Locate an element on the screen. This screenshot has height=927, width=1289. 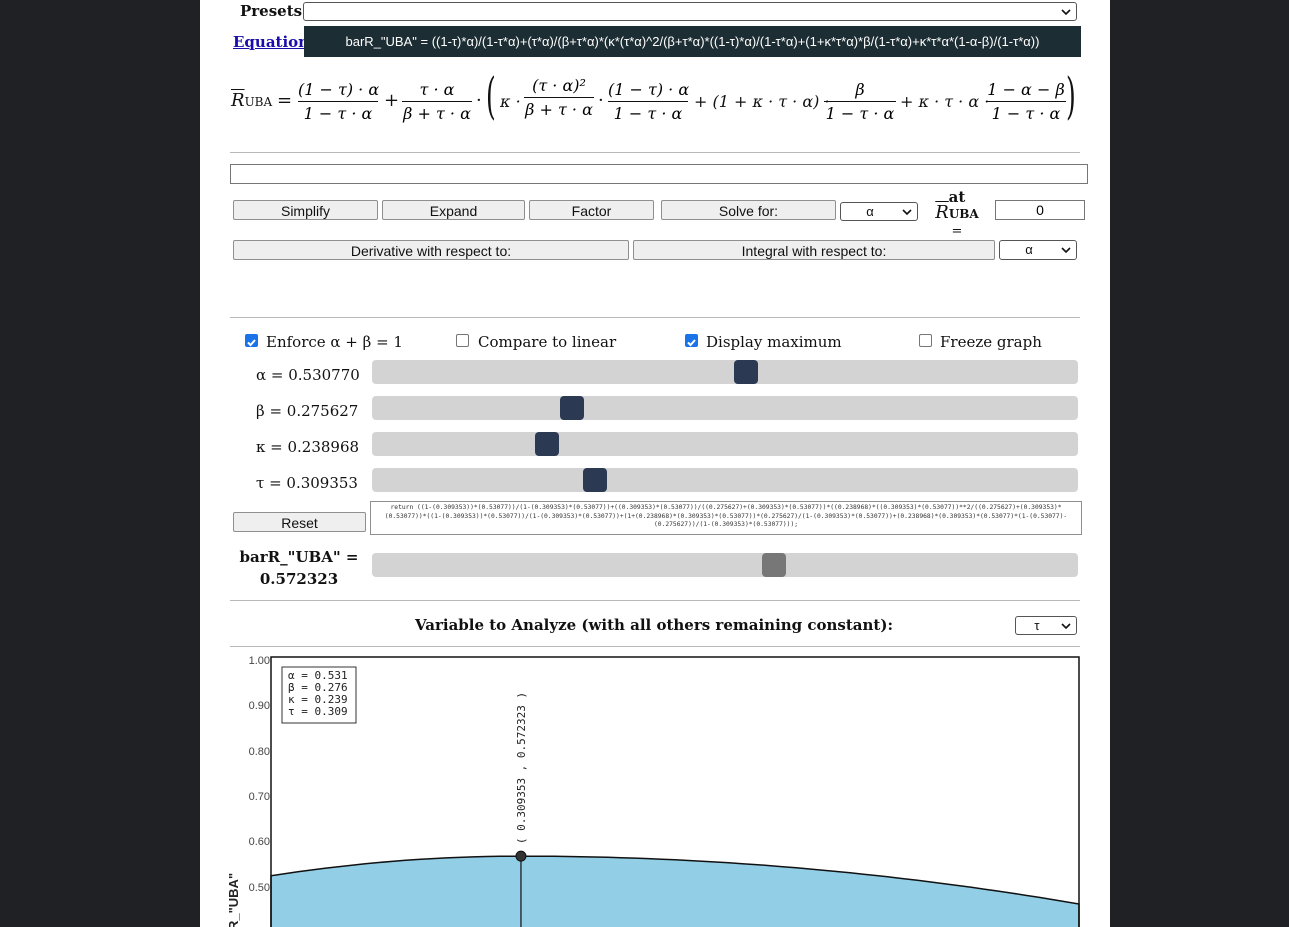
frac-3: (τ · α)² β + τ · α is located at coordinates (559, 97).